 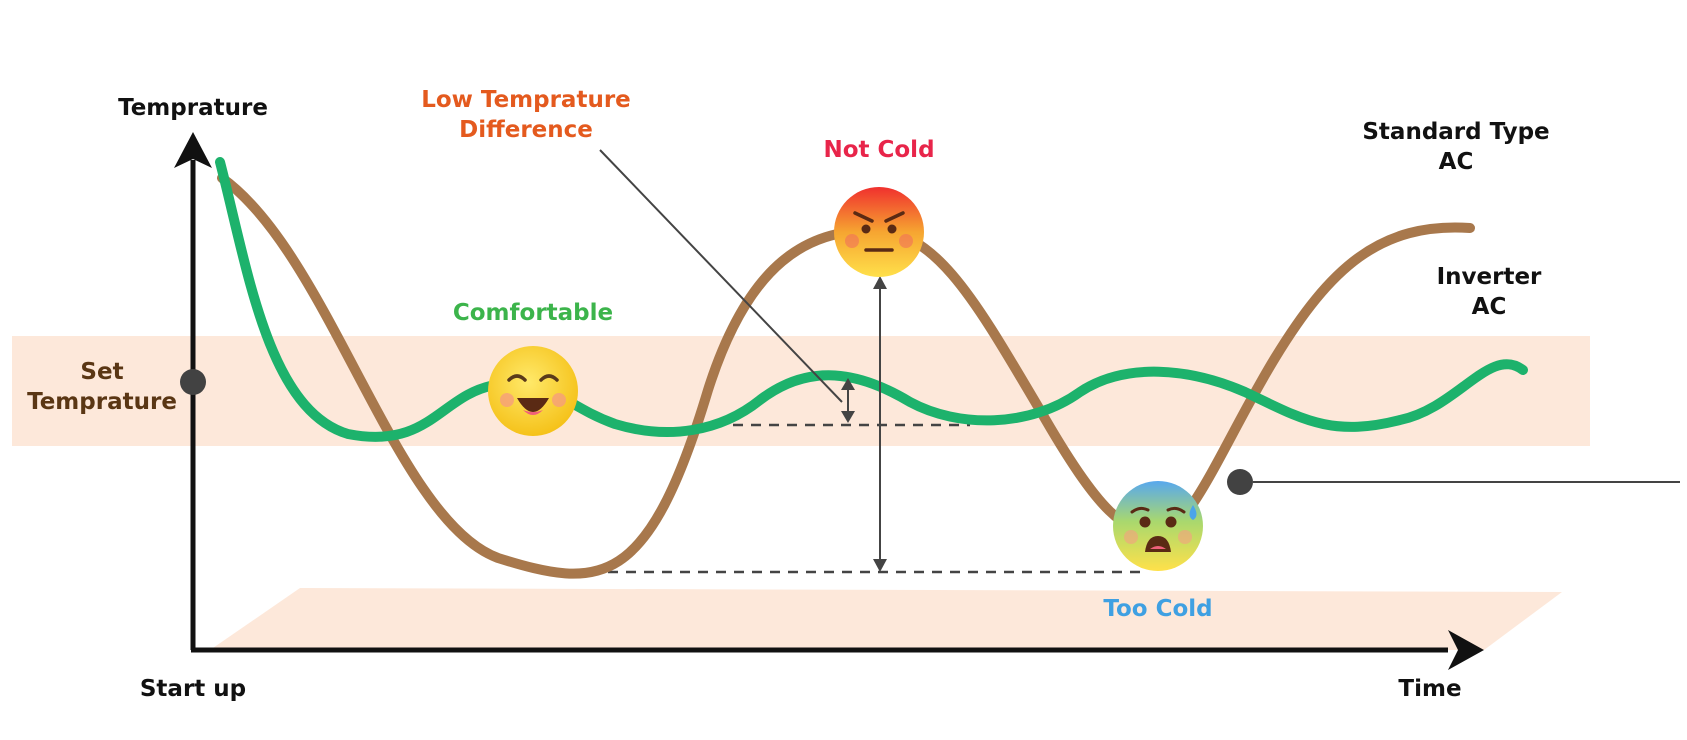 What do you see at coordinates (526, 115) in the screenshot?
I see `low-difference-label: Low Temprature Difference` at bounding box center [526, 115].